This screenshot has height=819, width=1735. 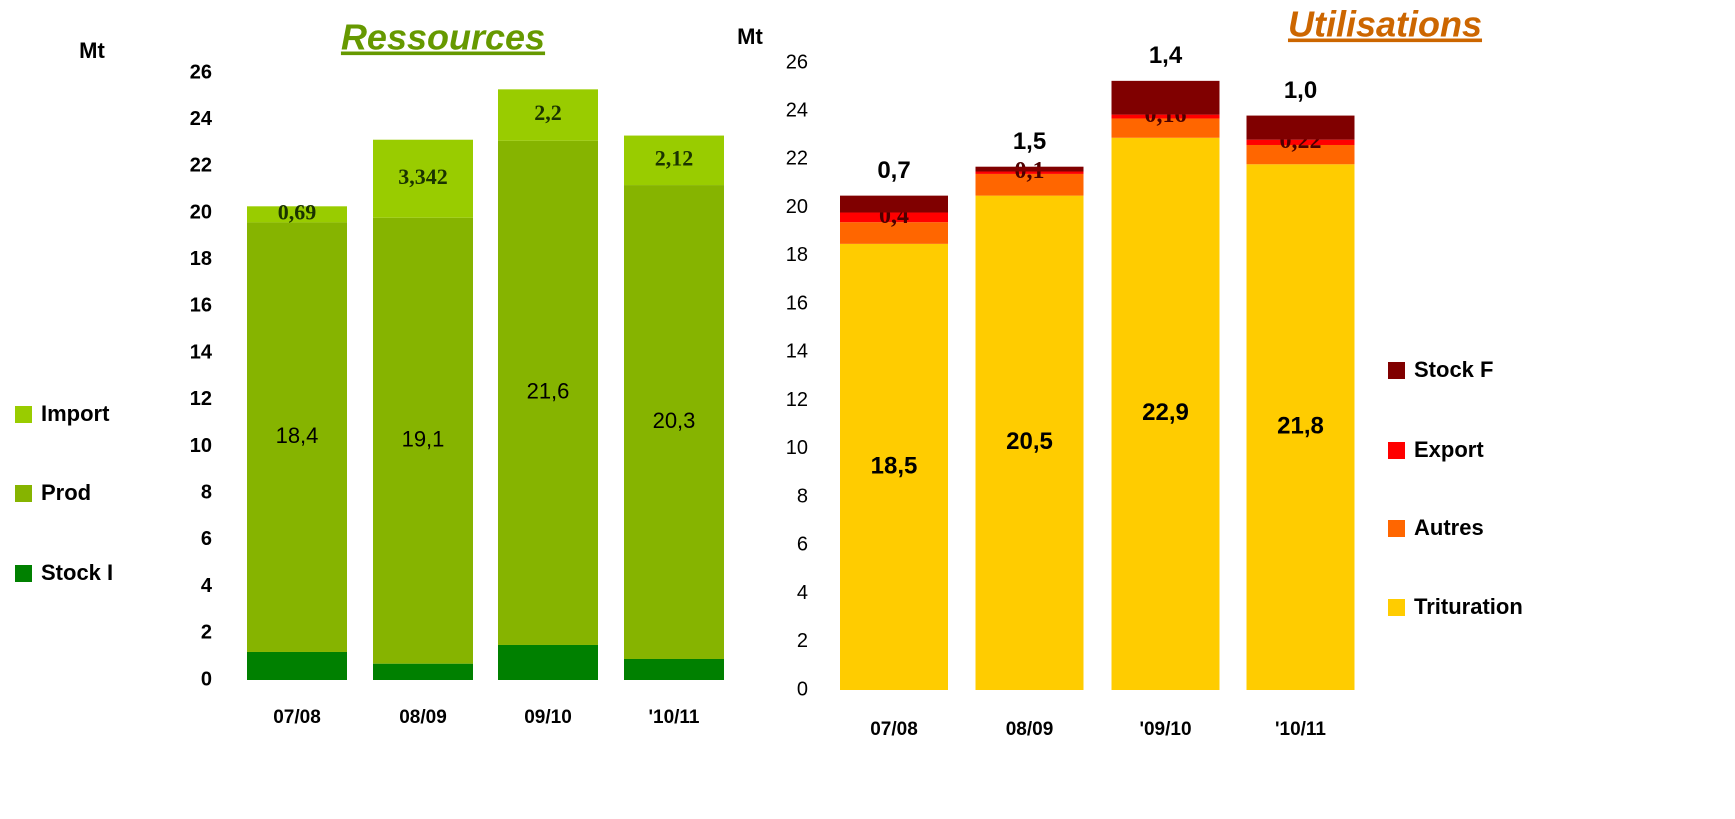 I want to click on value-label: 3,342, so click(x=423, y=176).